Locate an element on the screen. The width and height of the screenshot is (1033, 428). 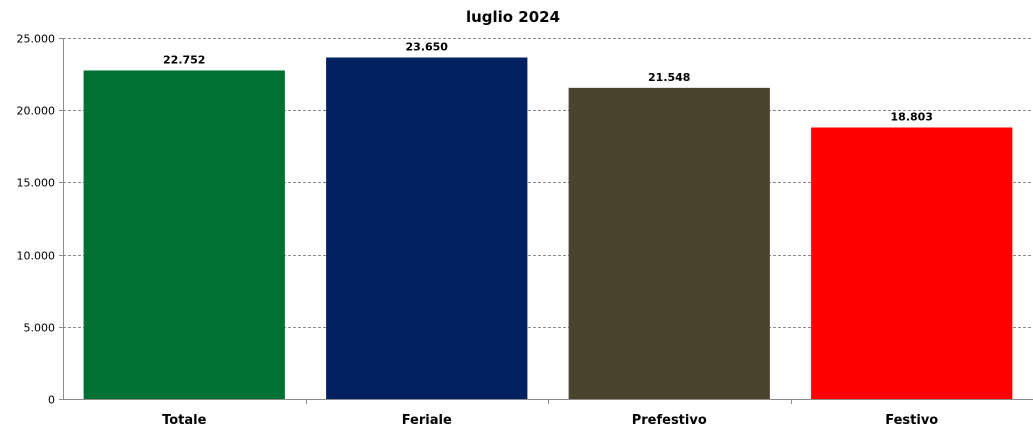
x-category-label: Totale is located at coordinates (184, 420).